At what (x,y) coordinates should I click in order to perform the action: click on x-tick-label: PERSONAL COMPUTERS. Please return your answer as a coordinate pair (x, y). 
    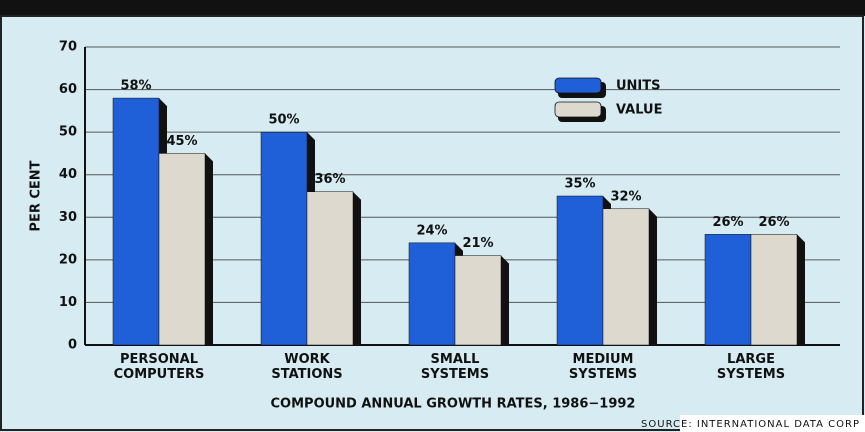
    Looking at the image, I should click on (159, 367).